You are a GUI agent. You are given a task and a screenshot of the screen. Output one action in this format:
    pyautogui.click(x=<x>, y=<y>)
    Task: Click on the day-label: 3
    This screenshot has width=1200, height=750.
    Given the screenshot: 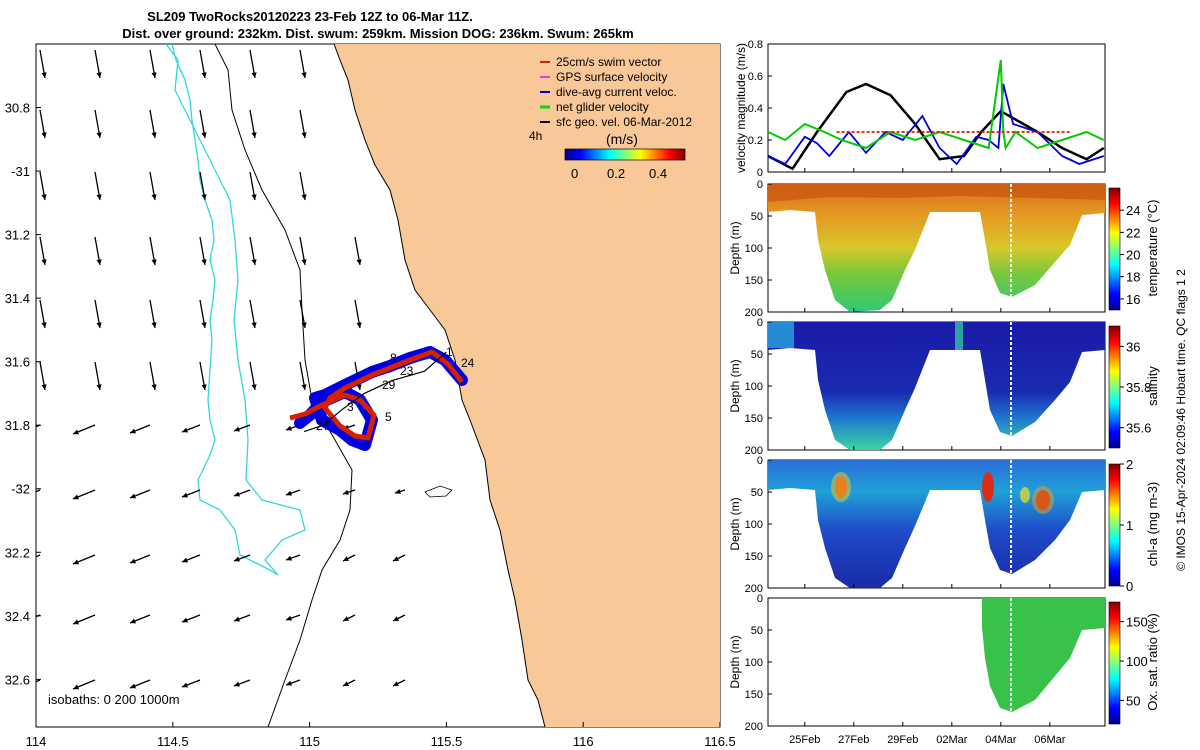 What is the action you would take?
    pyautogui.click(x=350, y=407)
    